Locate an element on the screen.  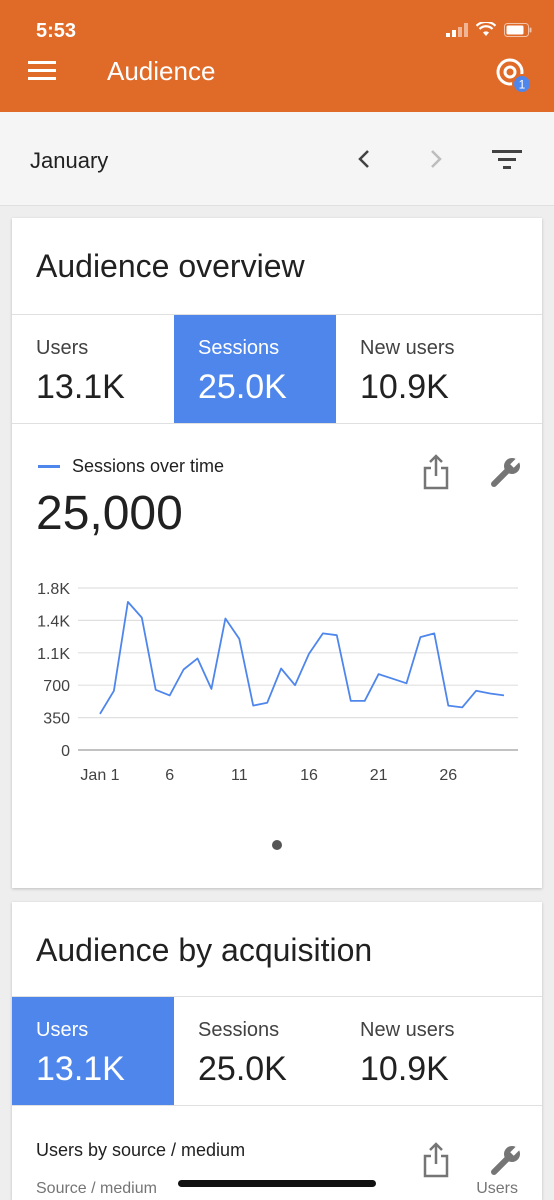
y-tick-label: 0 is located at coordinates (65, 751).